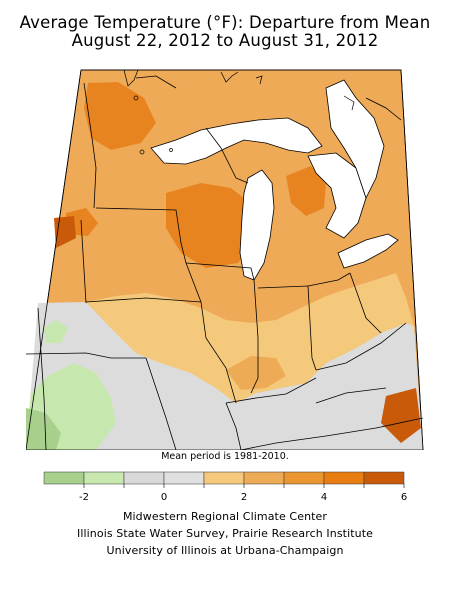 The image size is (450, 600). I want to click on legend-tick-label: 4, so click(324, 497).